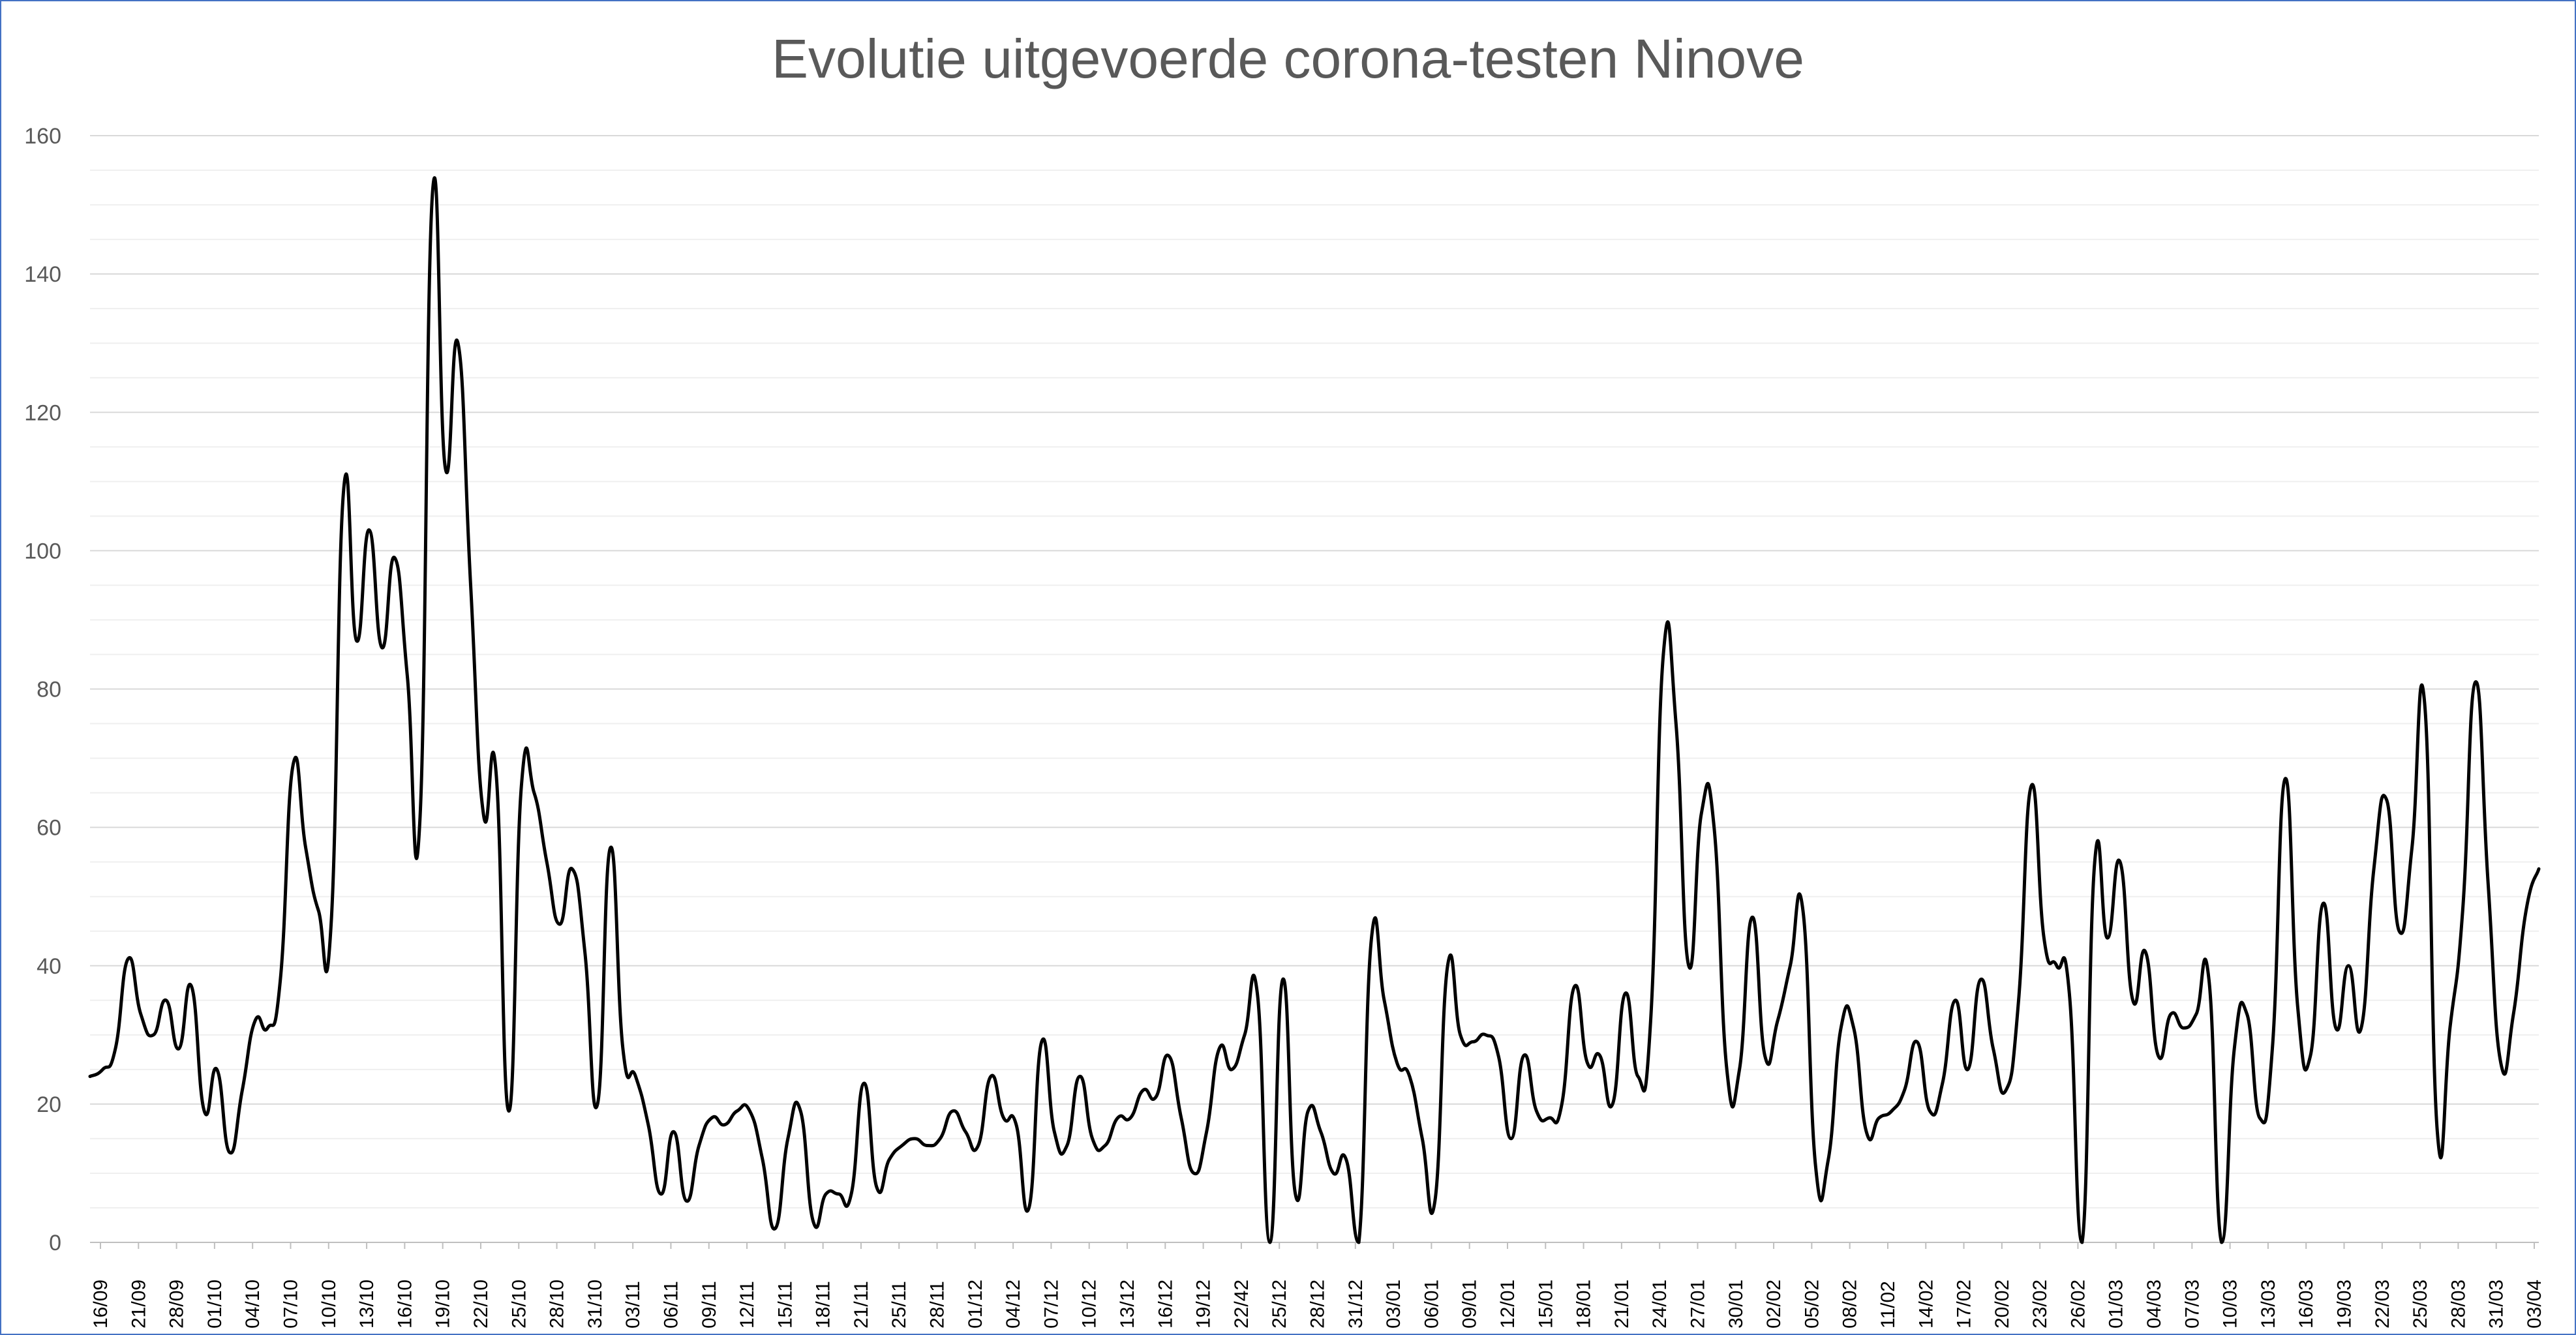 The height and width of the screenshot is (1335, 2576). I want to click on x-tick-label: 10/12, so click(1090, 1304).